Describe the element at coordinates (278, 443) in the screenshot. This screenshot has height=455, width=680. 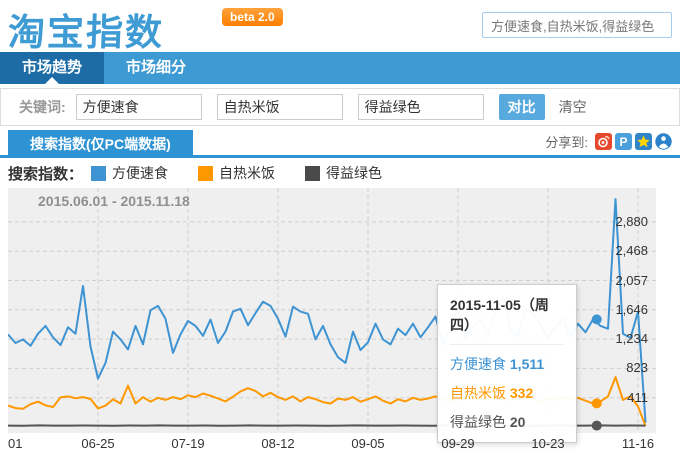
I see `x-axis-label: 08-12` at that location.